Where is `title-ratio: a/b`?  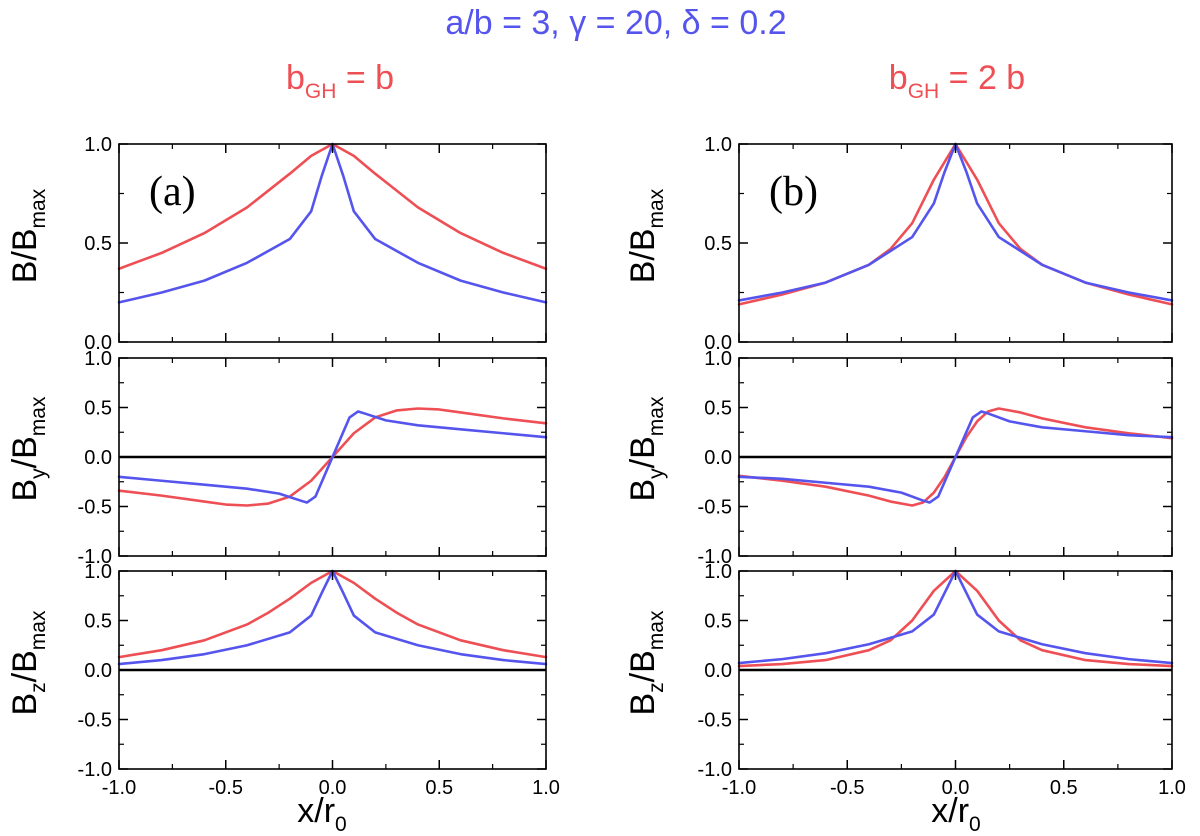
title-ratio: a/b is located at coordinates (468, 23).